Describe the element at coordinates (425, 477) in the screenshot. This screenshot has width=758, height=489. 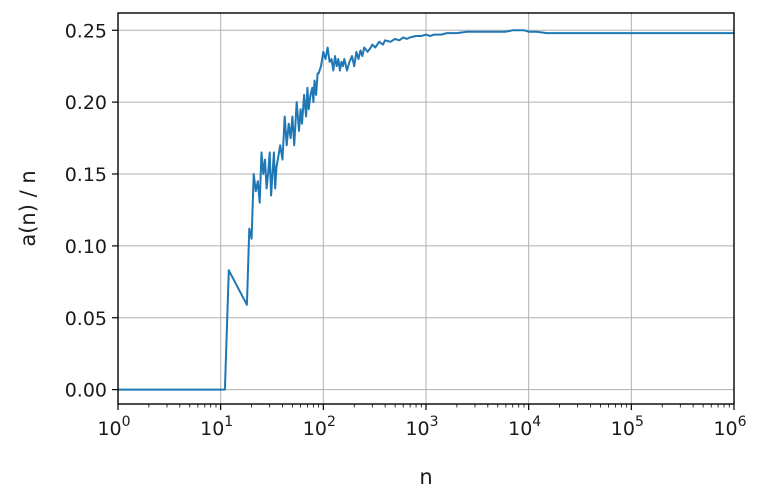
I see `x-axis-label: n` at that location.